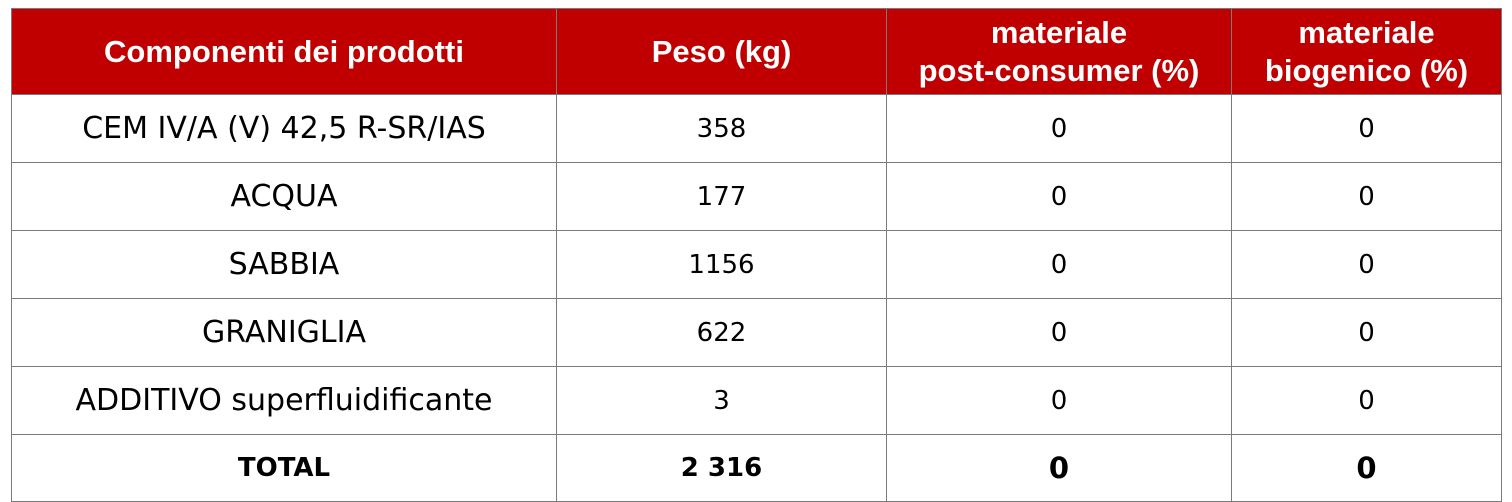 This screenshot has height=502, width=1512. I want to click on table-row: CEM IV/A (V) 42,5 R-SR/IAS 358 0 0, so click(756, 128).